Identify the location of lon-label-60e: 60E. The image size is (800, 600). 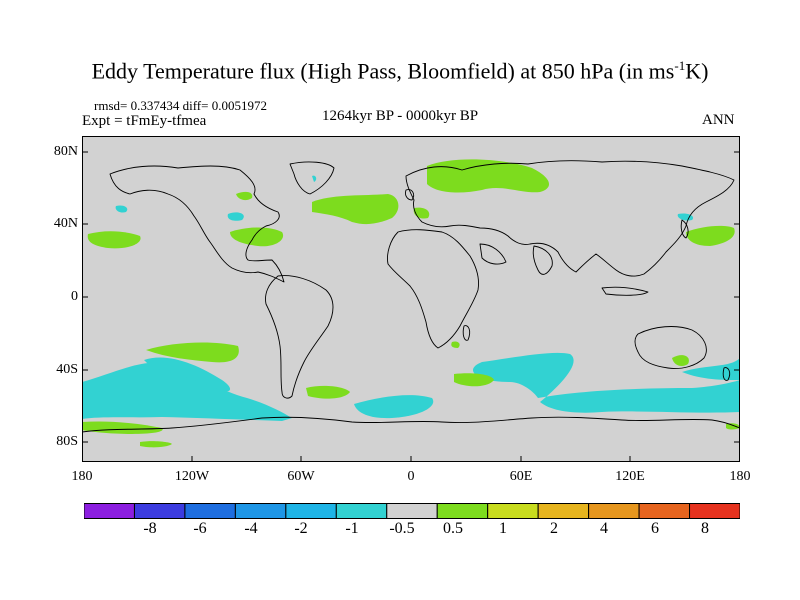
(521, 476).